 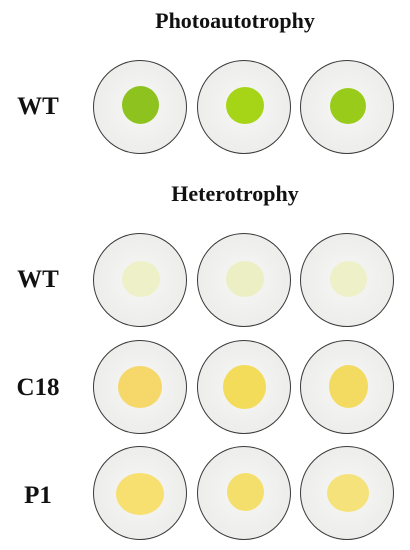 I want to click on row-label-p1: P1, so click(x=38, y=495).